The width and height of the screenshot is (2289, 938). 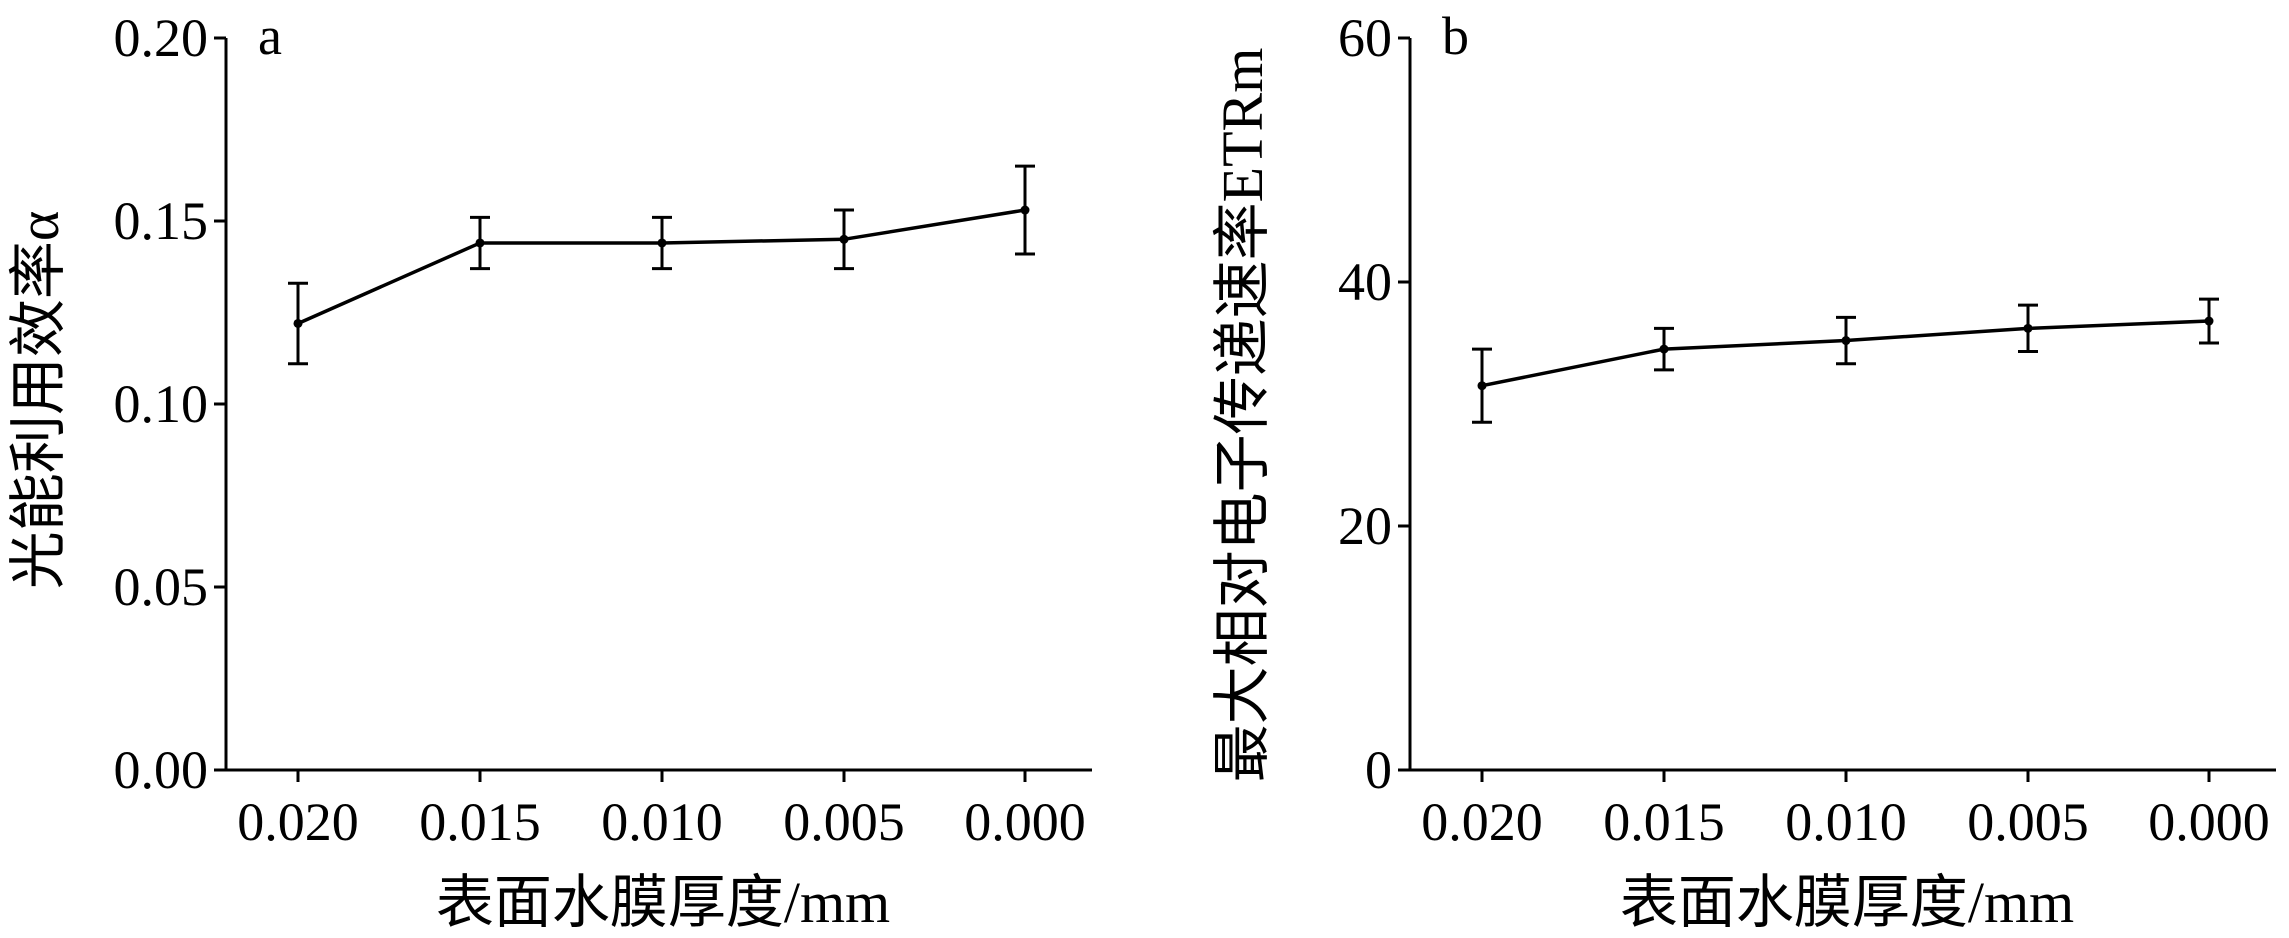 I want to click on panel-b-x-tick-label: 0.000, so click(x=2209, y=822).